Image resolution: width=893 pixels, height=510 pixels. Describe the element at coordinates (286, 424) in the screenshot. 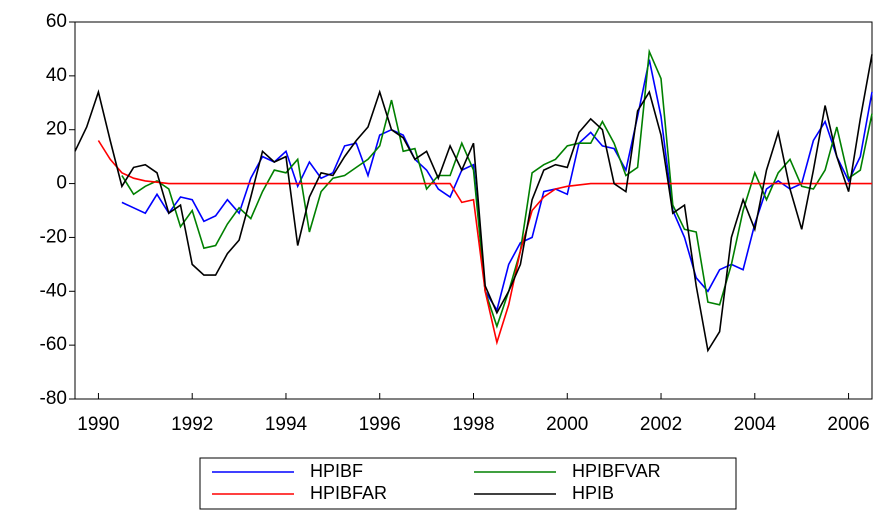

I see `x-tick-label: 1994` at that location.